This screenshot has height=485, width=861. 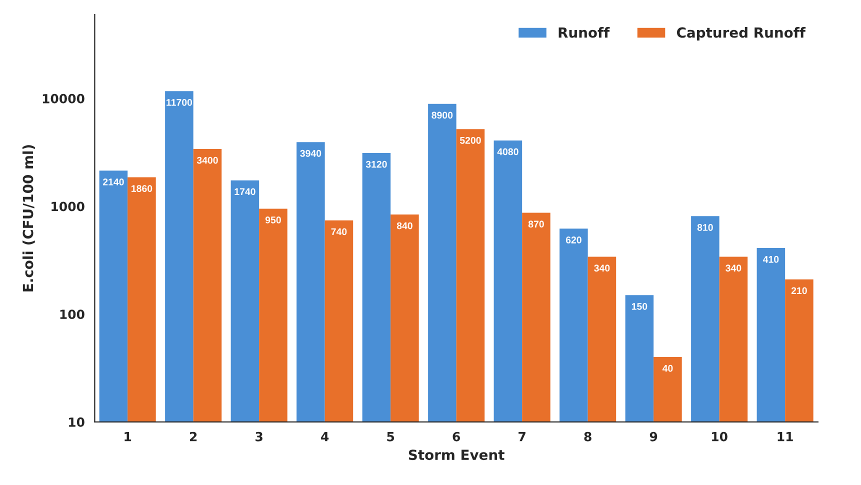 What do you see at coordinates (705, 227) in the screenshot?
I see `data-label: 810` at bounding box center [705, 227].